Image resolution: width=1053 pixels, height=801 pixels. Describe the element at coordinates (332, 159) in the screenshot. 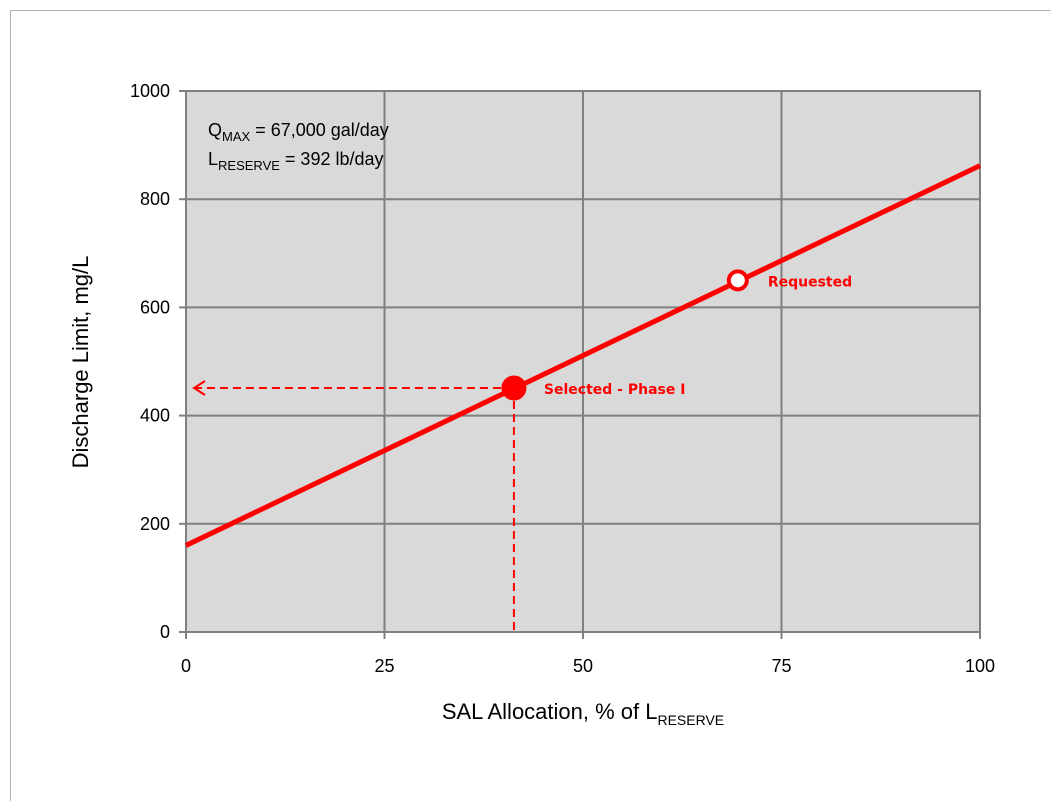

I see `annotation-lreserve-rest: = 392 lb/day` at that location.